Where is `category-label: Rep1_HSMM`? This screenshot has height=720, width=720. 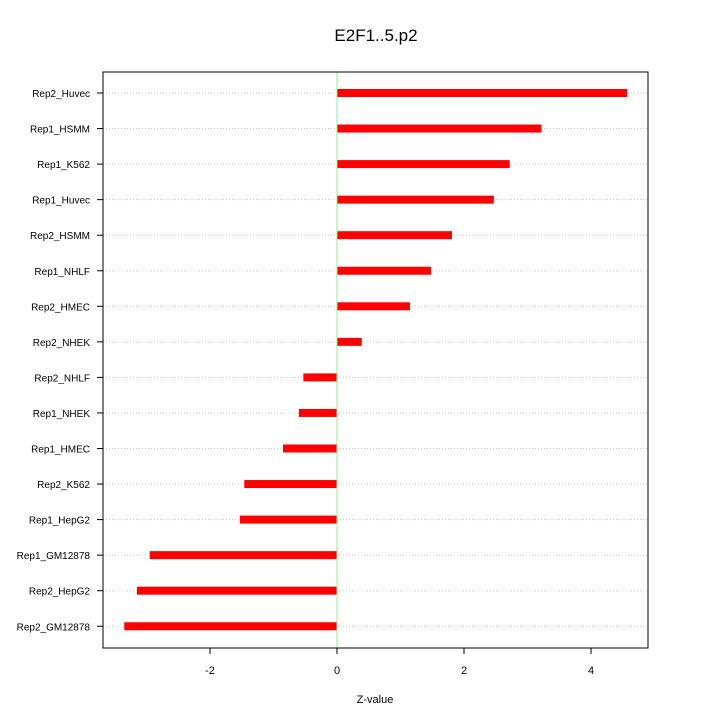 category-label: Rep1_HSMM is located at coordinates (60, 130).